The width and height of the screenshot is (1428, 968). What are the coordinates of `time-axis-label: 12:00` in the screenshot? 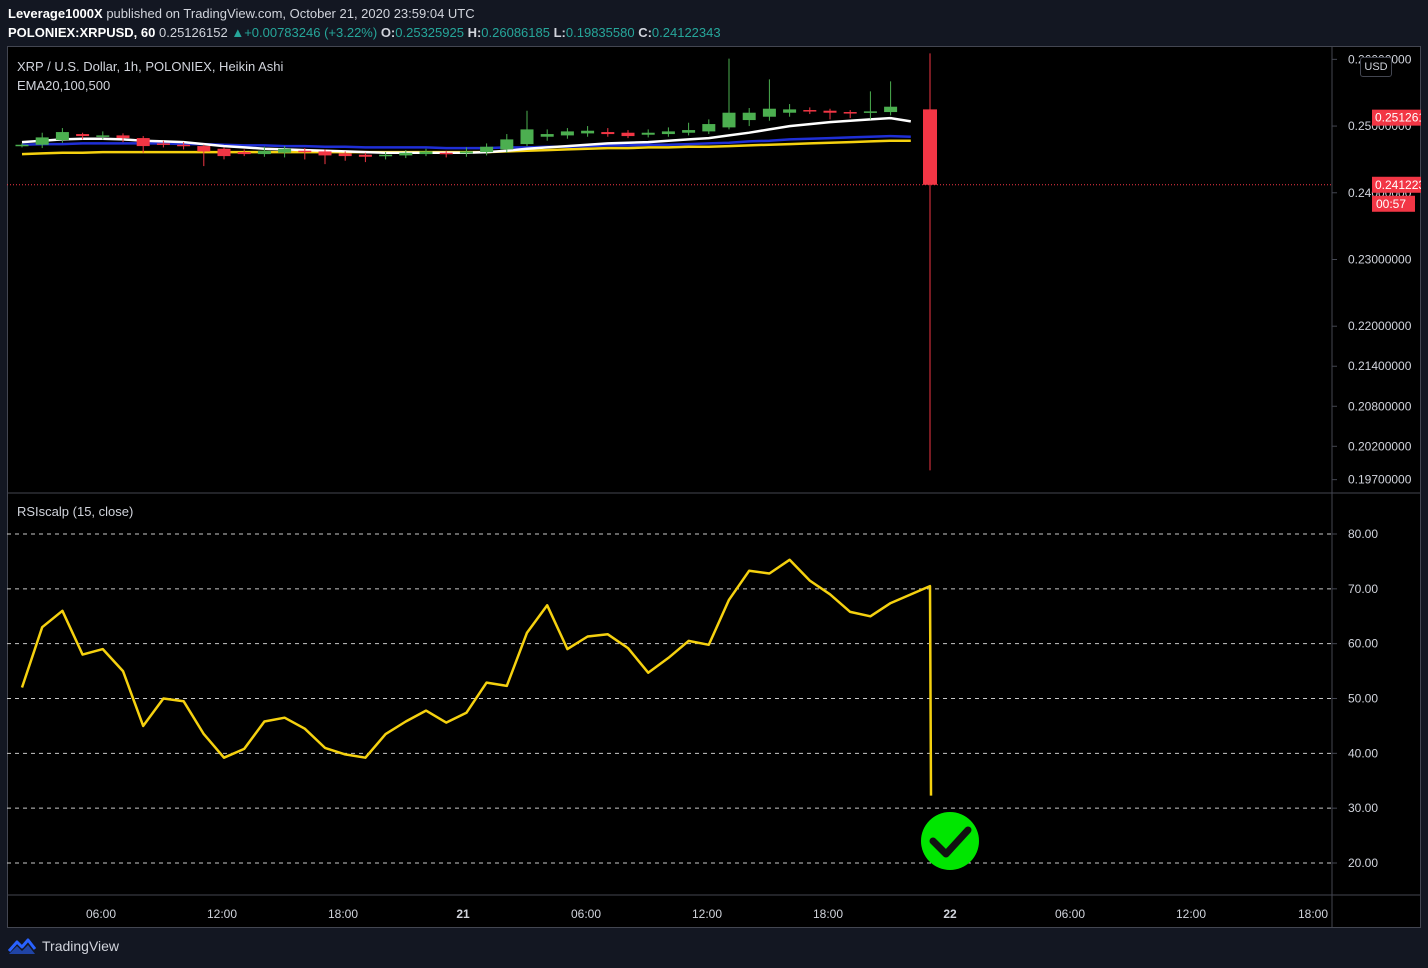 It's located at (707, 914).